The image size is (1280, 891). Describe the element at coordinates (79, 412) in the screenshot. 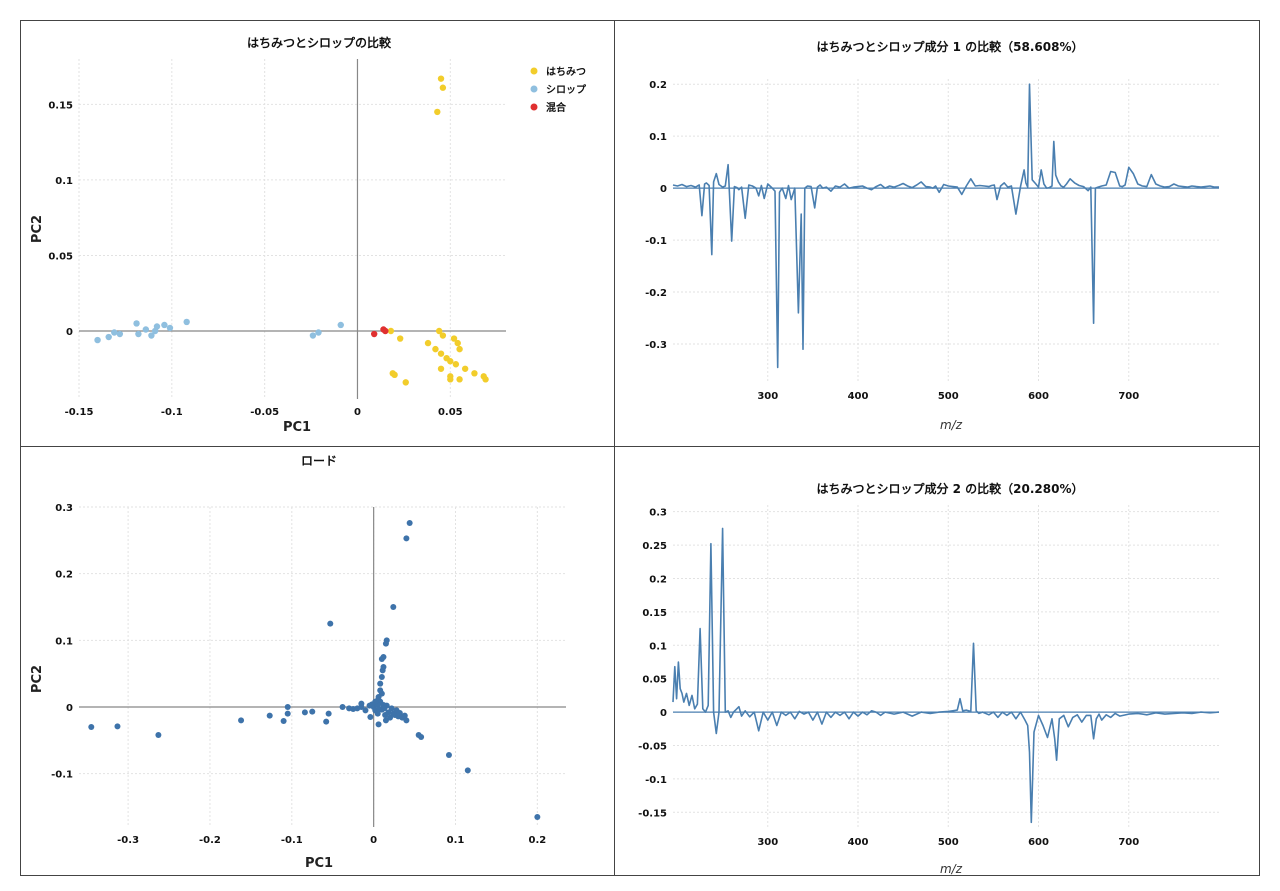

I see `x-tick-label: -0.15` at that location.